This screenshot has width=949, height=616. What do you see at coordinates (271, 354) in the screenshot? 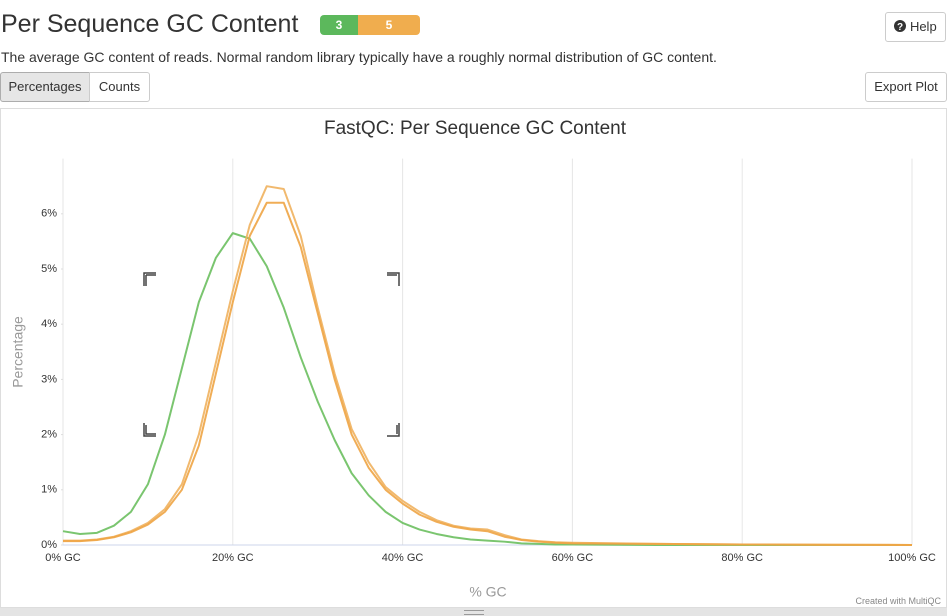
I see `zoom-brackets` at bounding box center [271, 354].